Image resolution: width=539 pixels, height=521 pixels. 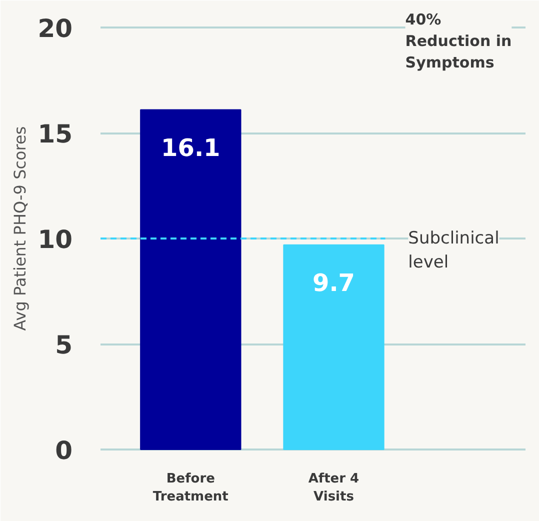 I want to click on y-tick-label: 5, so click(x=64, y=345).